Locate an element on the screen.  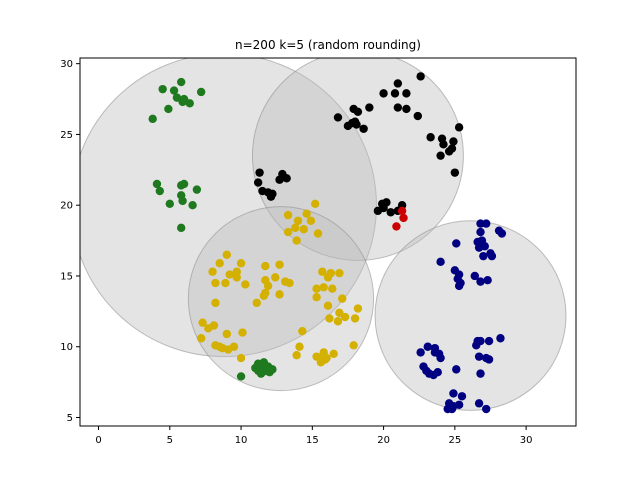
x-tick-label: 10 is located at coordinates (241, 440).